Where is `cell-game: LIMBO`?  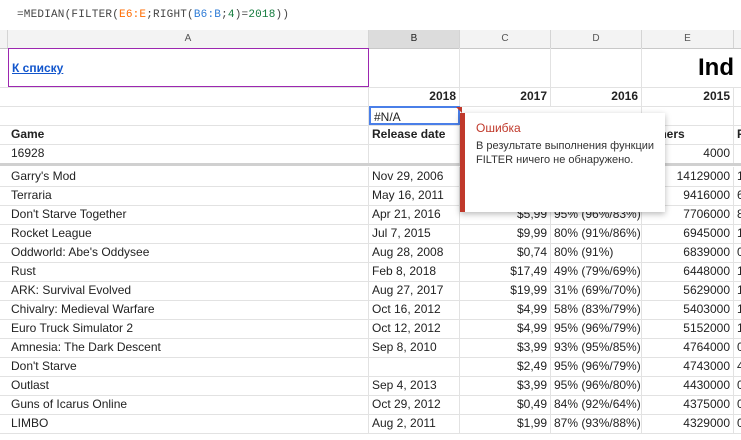
cell-game: LIMBO is located at coordinates (188, 423).